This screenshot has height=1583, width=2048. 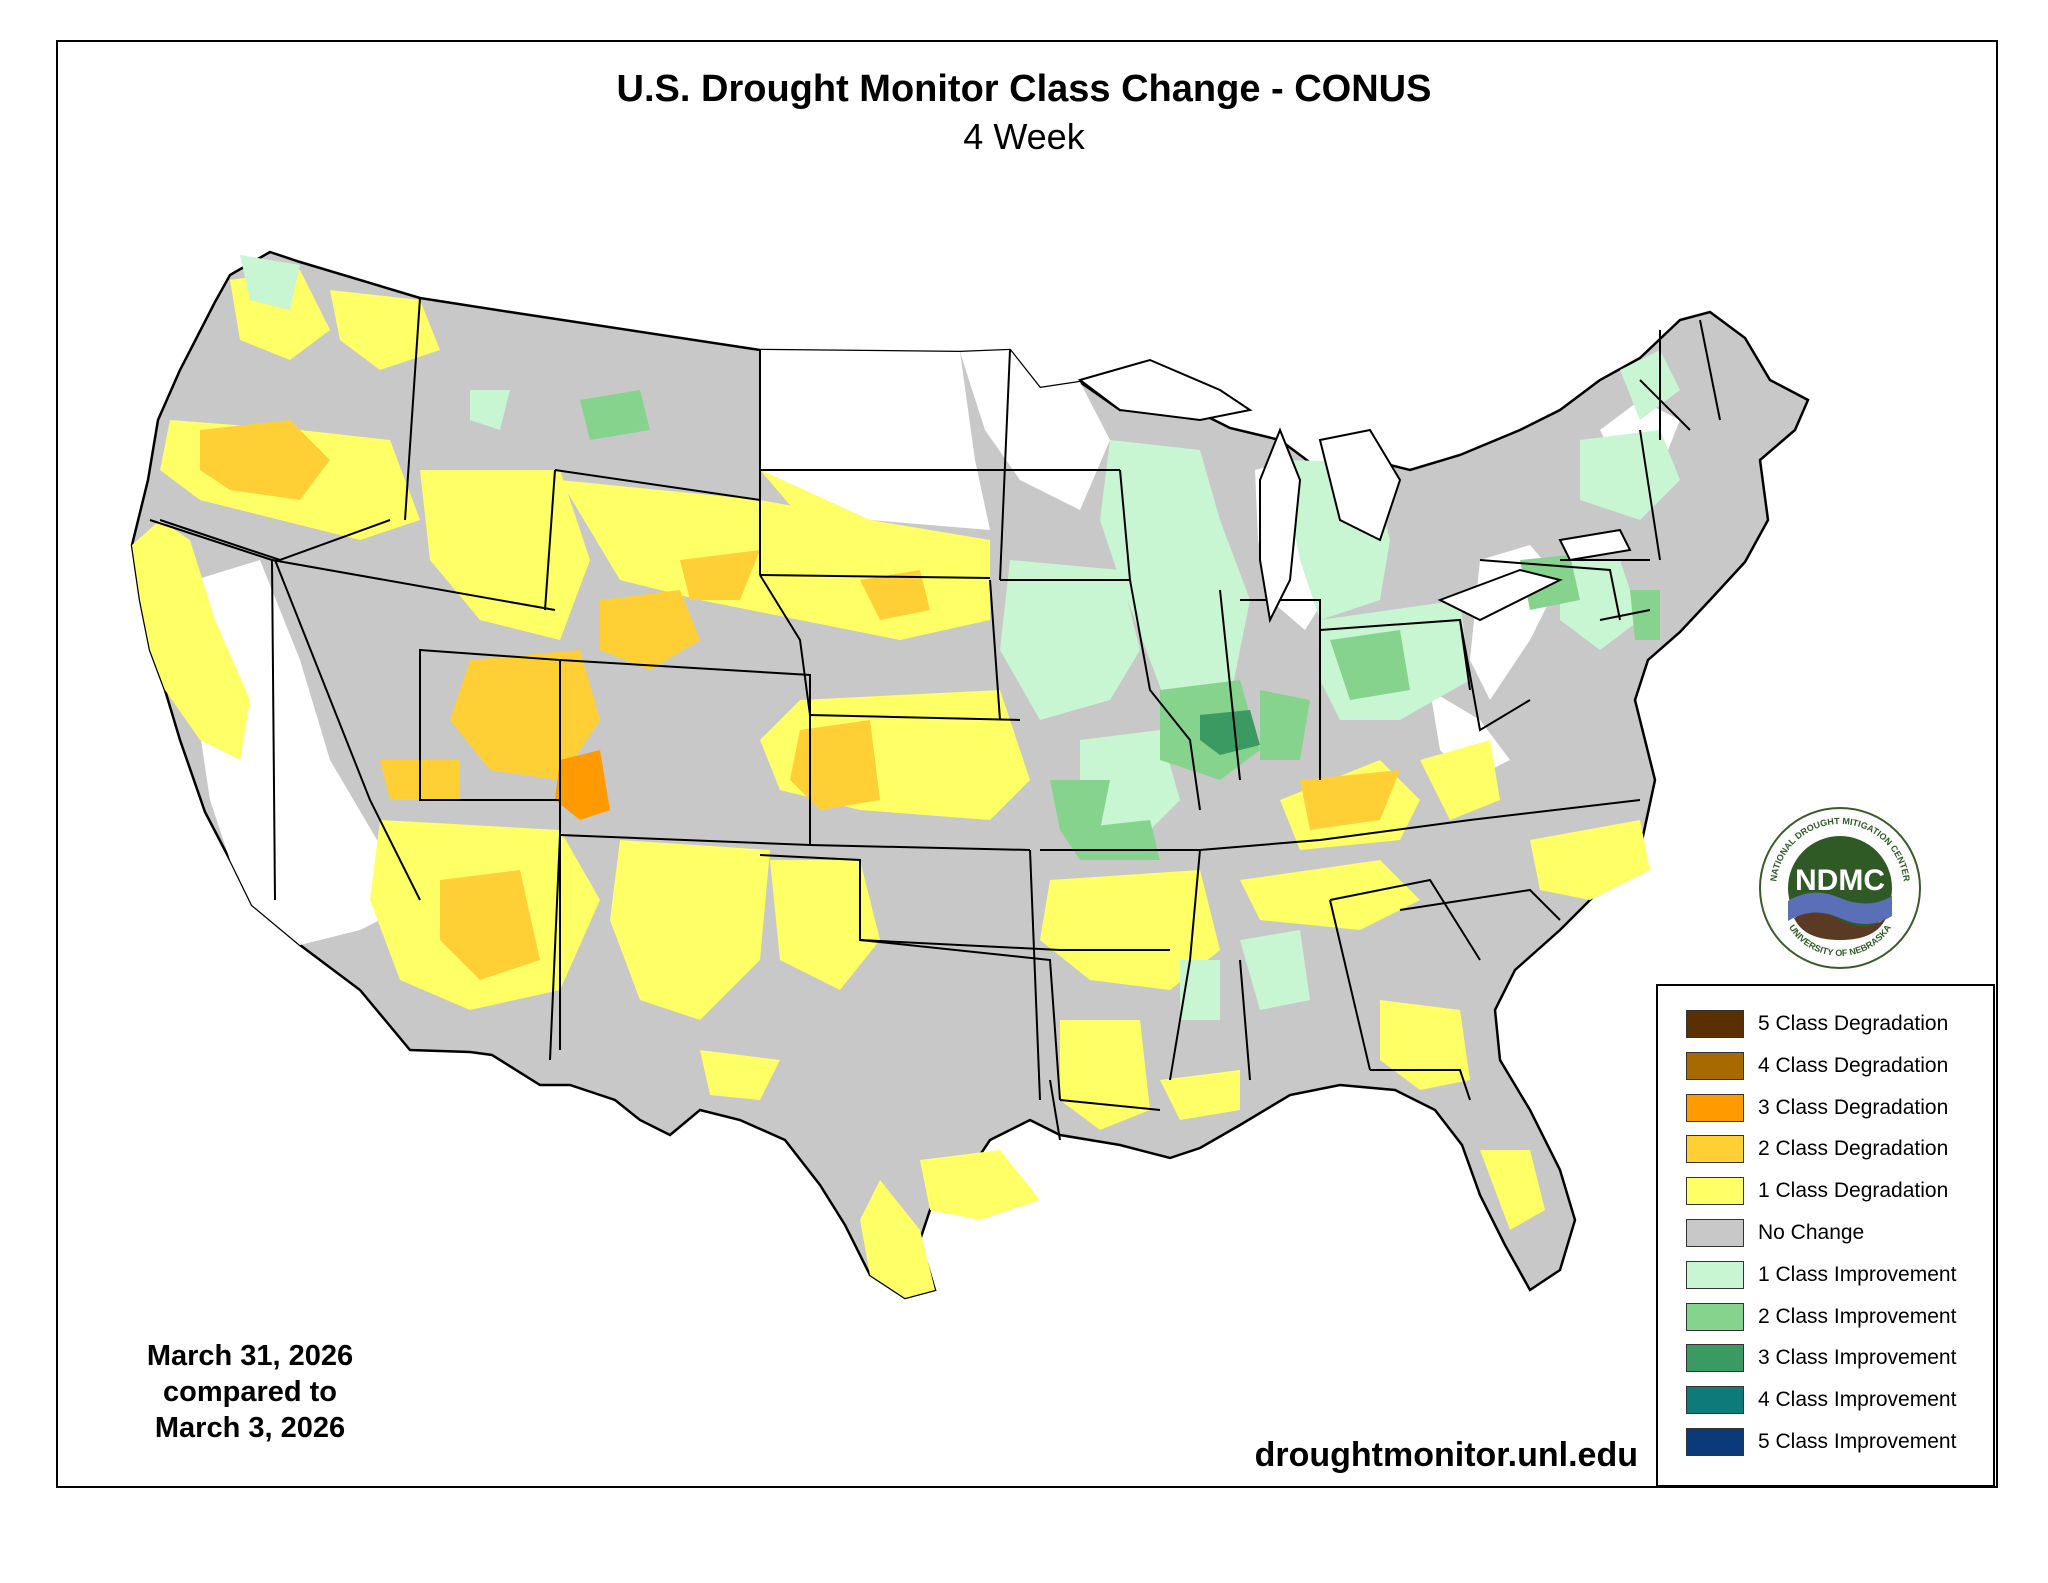 I want to click on degradation-3-regions, so click(x=582, y=785).